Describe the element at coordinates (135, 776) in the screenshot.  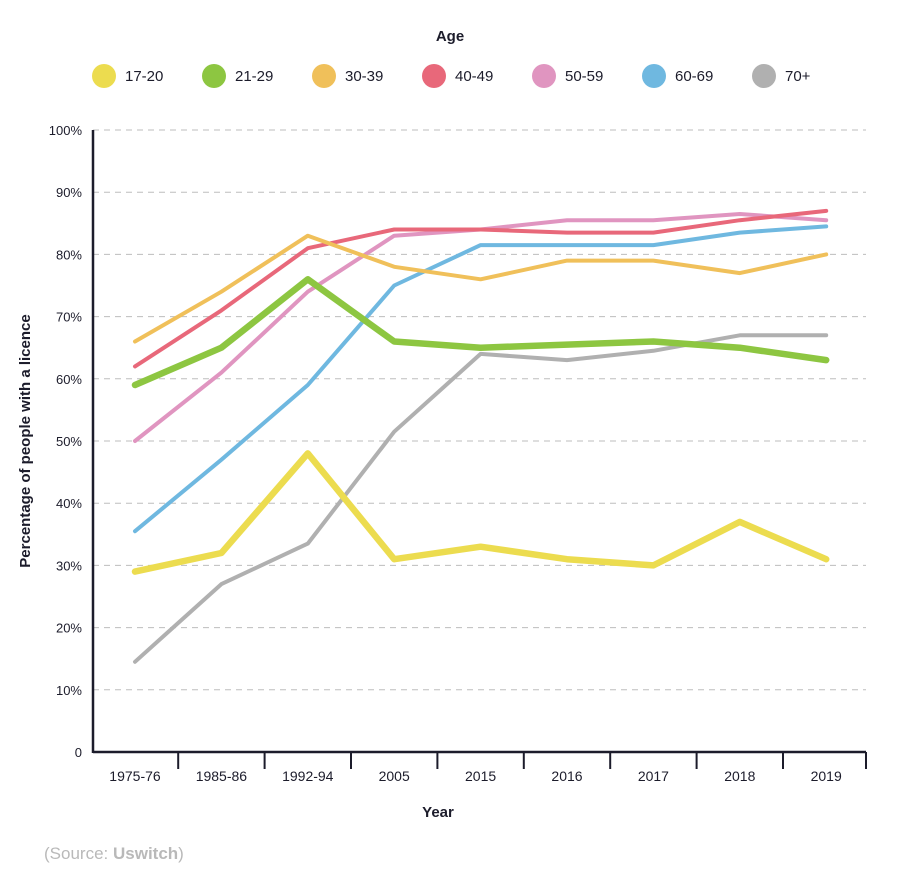
I see `x-tick-label: 1975-76` at that location.